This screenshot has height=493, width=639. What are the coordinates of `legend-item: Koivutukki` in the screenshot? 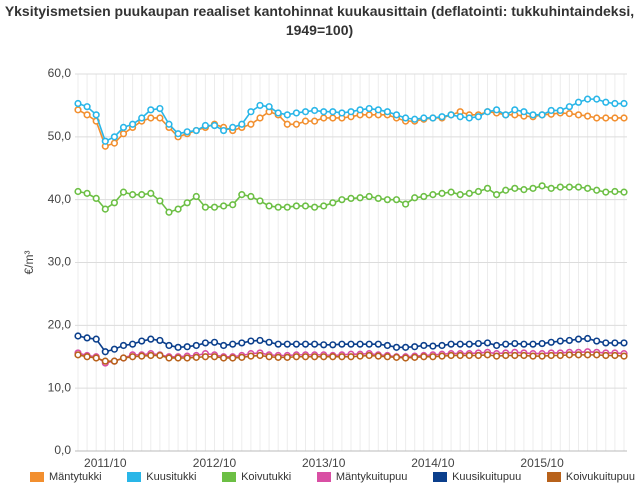 It's located at (256, 477).